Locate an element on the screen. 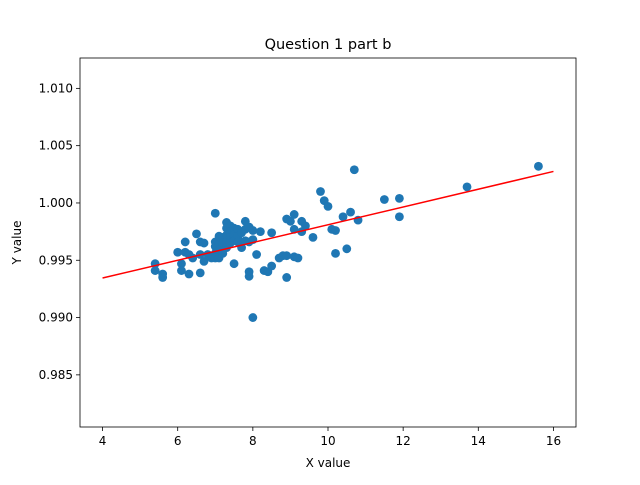 This screenshot has height=485, width=640. y-tick-label: 1.005 is located at coordinates (56, 146).